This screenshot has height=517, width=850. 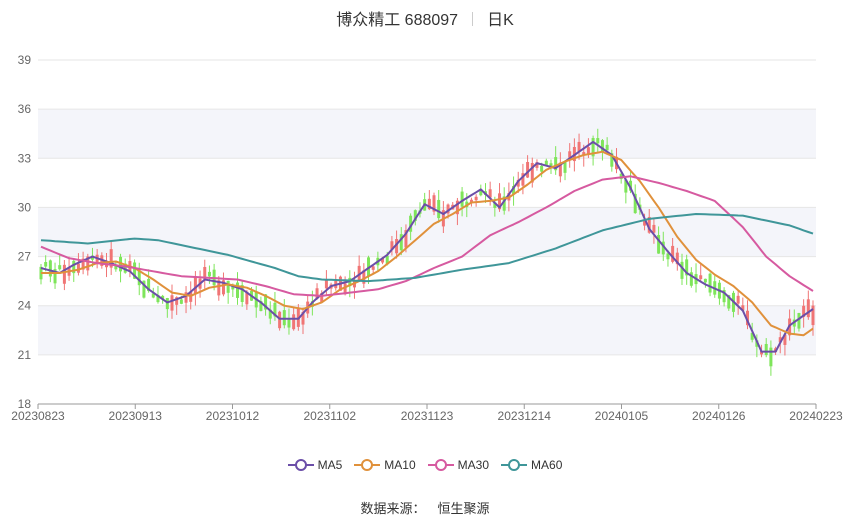 I want to click on chart-legend: MA5 MA10 MA30 MA60, so click(x=425, y=465).